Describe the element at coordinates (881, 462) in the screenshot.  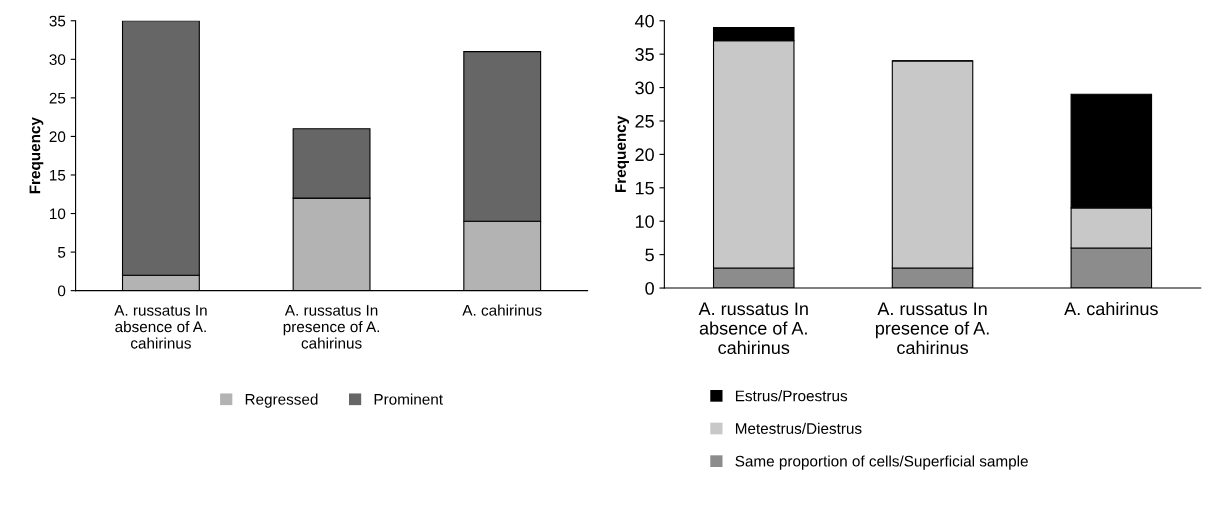
I see `legend-label: Same proportion of cells/Superficial sample` at that location.